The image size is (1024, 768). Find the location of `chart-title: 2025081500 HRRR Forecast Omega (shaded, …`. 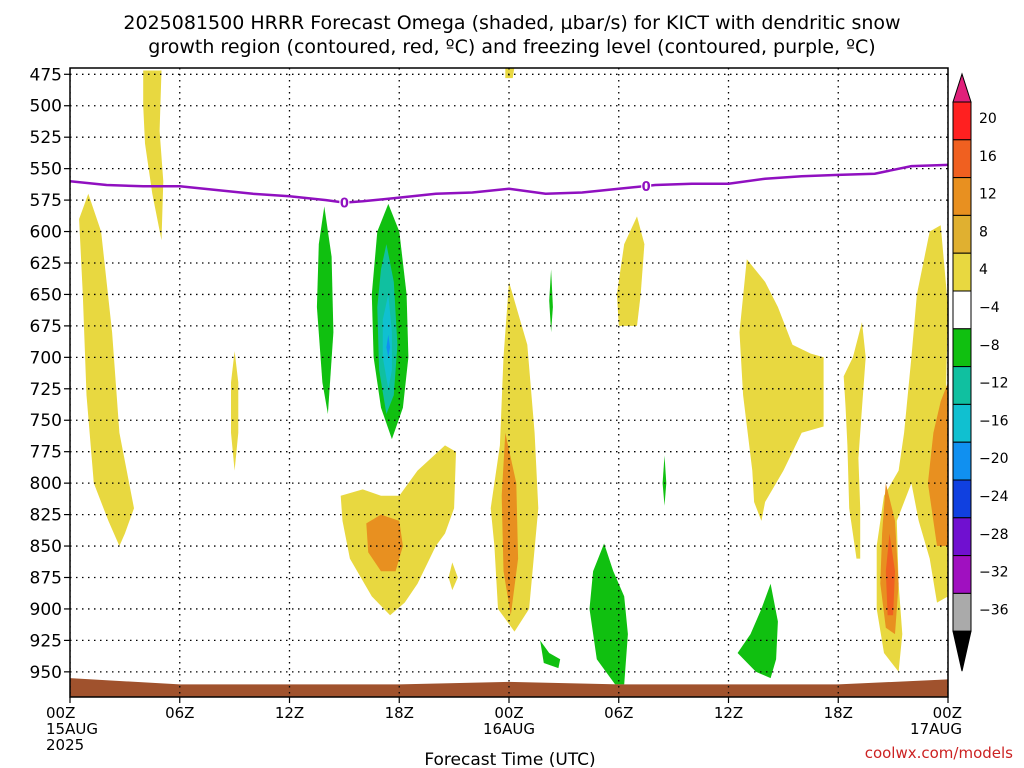

chart-title: 2025081500 HRRR Forecast Omega (shaded, … is located at coordinates (511, 23).